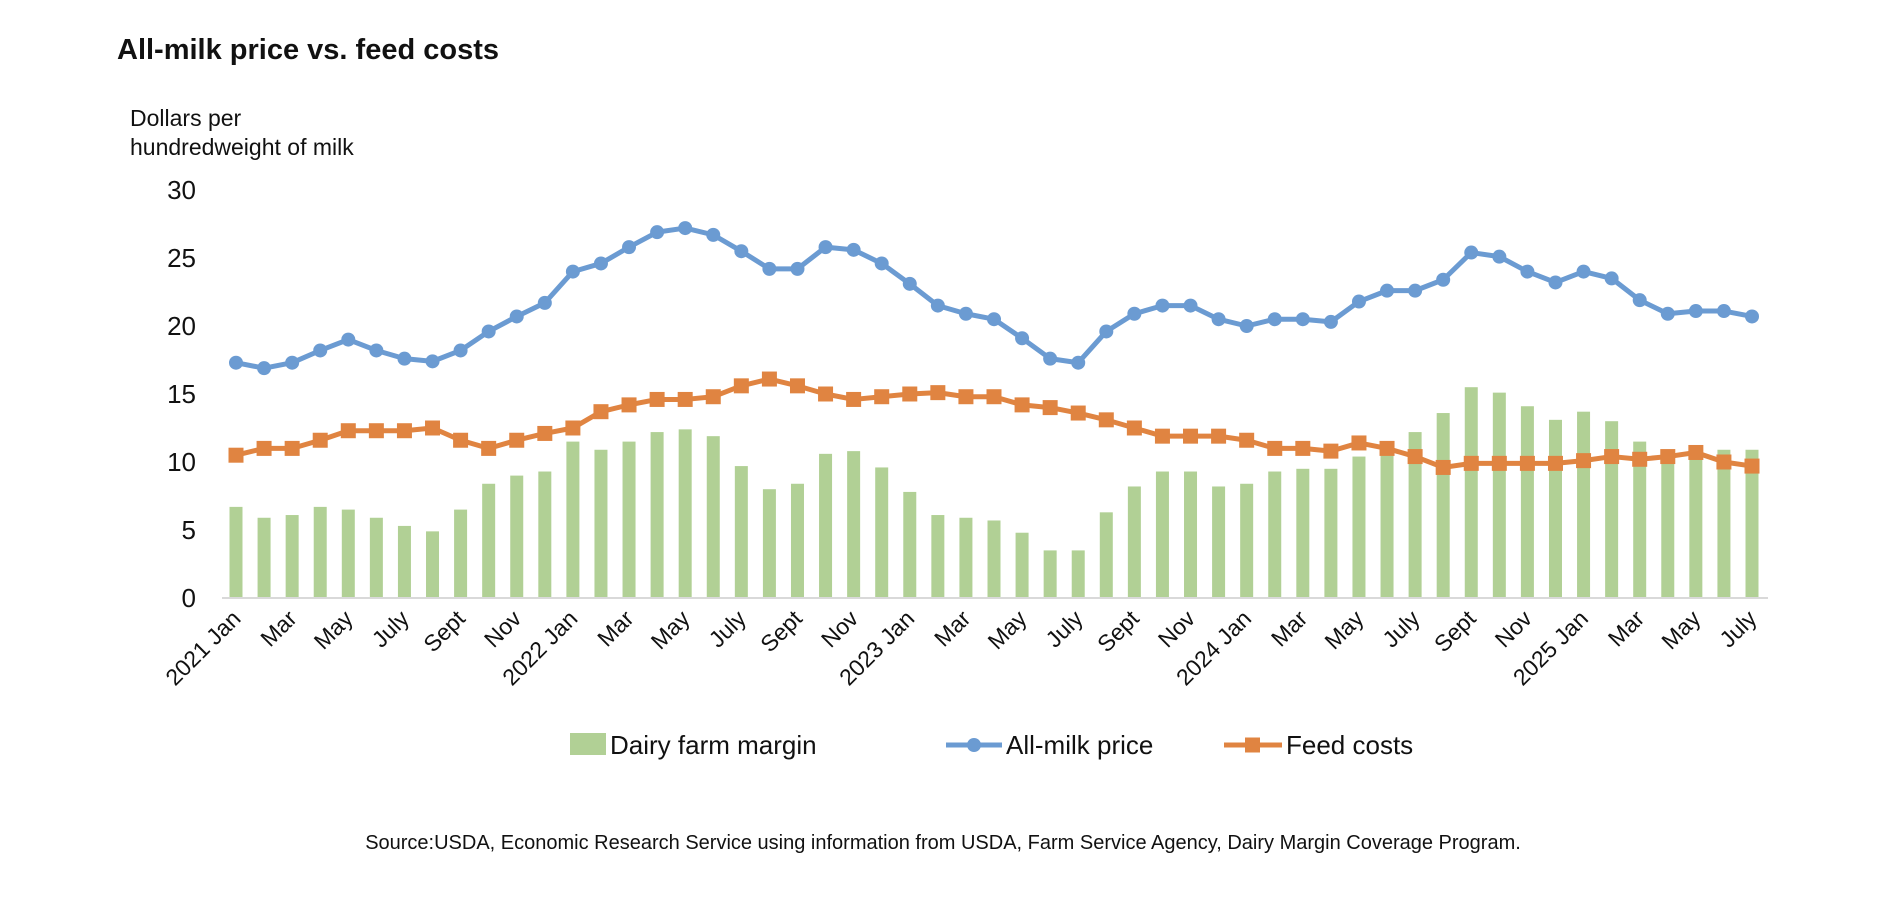 This screenshot has height=914, width=1886. Describe the element at coordinates (1455, 631) in the screenshot. I see `x-tick-label: Sept` at that location.